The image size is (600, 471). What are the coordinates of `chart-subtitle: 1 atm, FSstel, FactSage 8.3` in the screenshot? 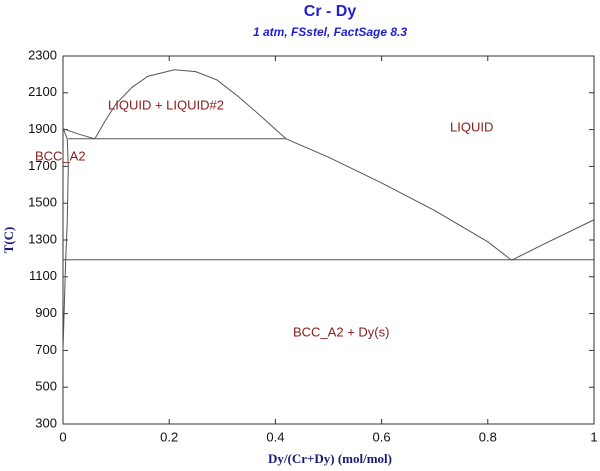 It's located at (330, 32).